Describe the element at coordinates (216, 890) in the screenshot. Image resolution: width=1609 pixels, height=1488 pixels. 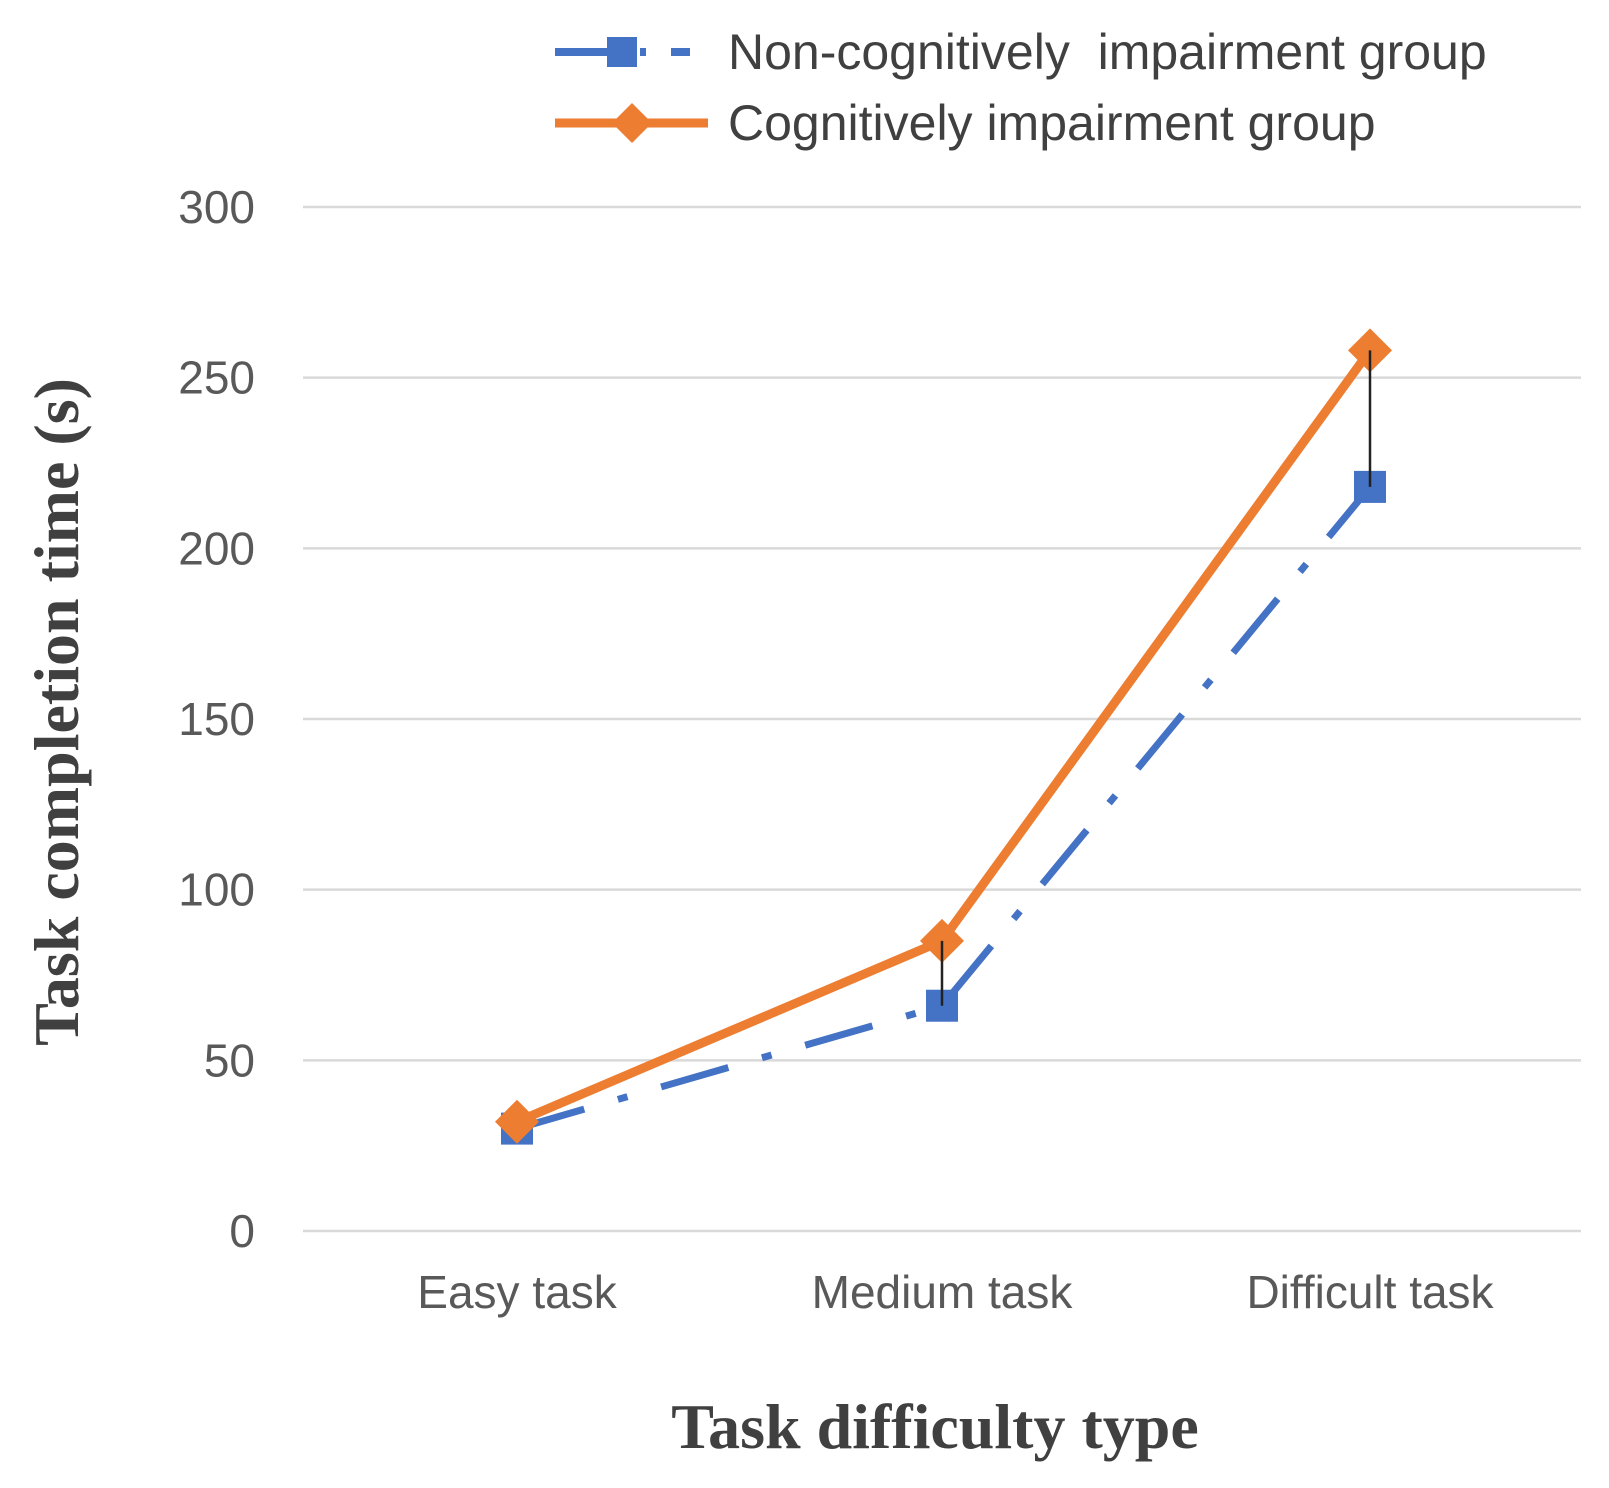
I see `y-tick-label: 100` at that location.